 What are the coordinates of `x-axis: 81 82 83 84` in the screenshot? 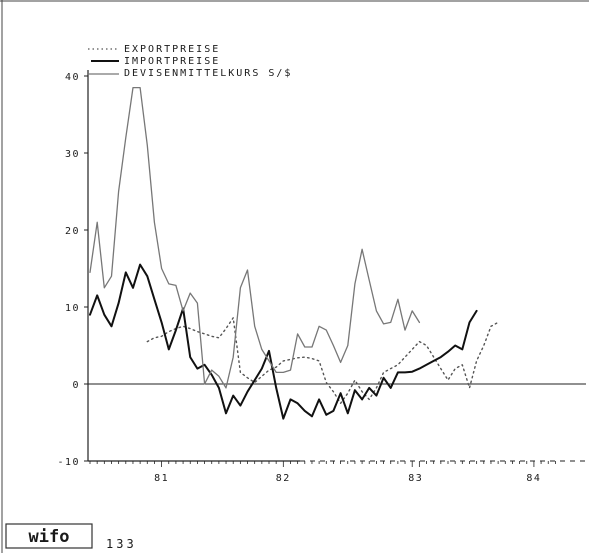 It's located at (337, 472).